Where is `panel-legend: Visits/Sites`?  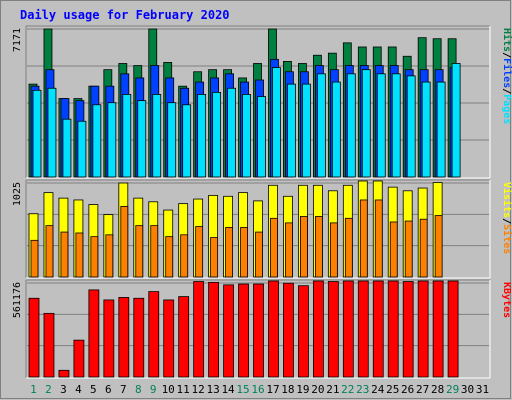 panel-legend: Visits/Sites is located at coordinates (506, 218).